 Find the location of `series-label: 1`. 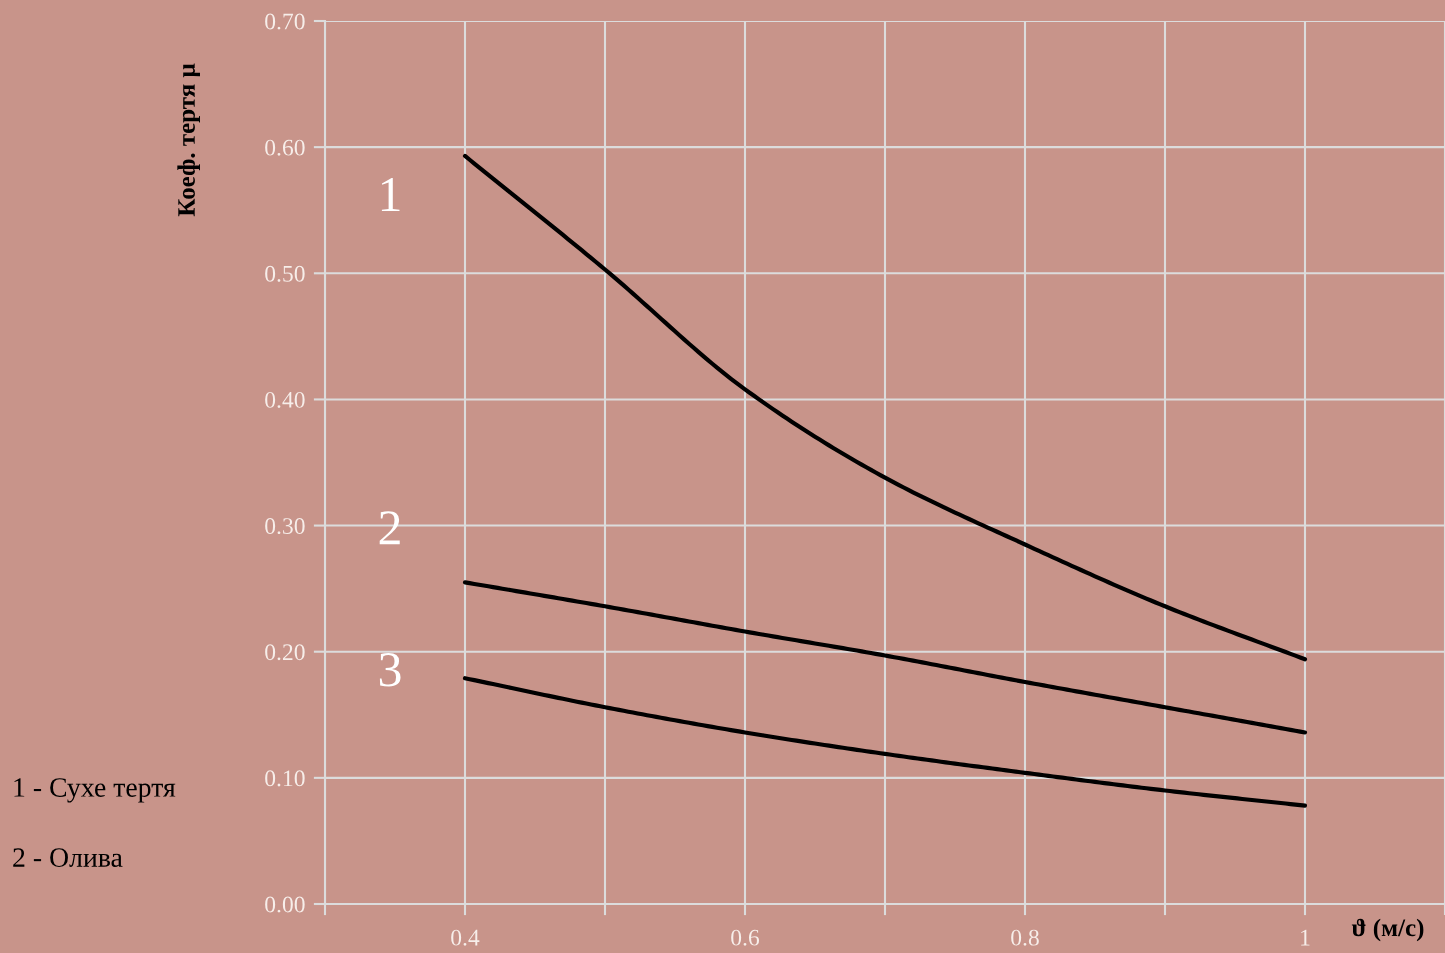

series-label: 1 is located at coordinates (390, 195).